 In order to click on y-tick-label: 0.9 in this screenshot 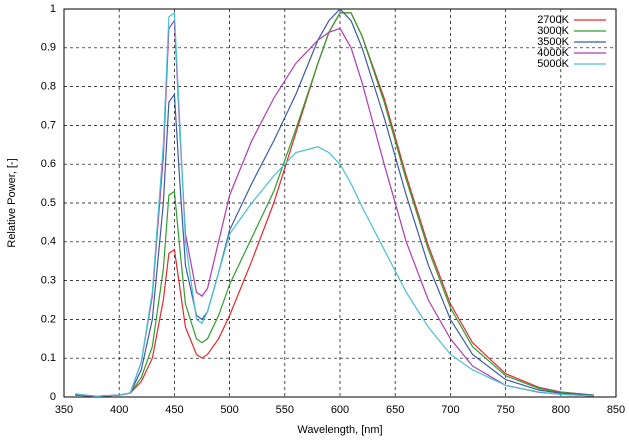, I will do `click(48, 48)`.